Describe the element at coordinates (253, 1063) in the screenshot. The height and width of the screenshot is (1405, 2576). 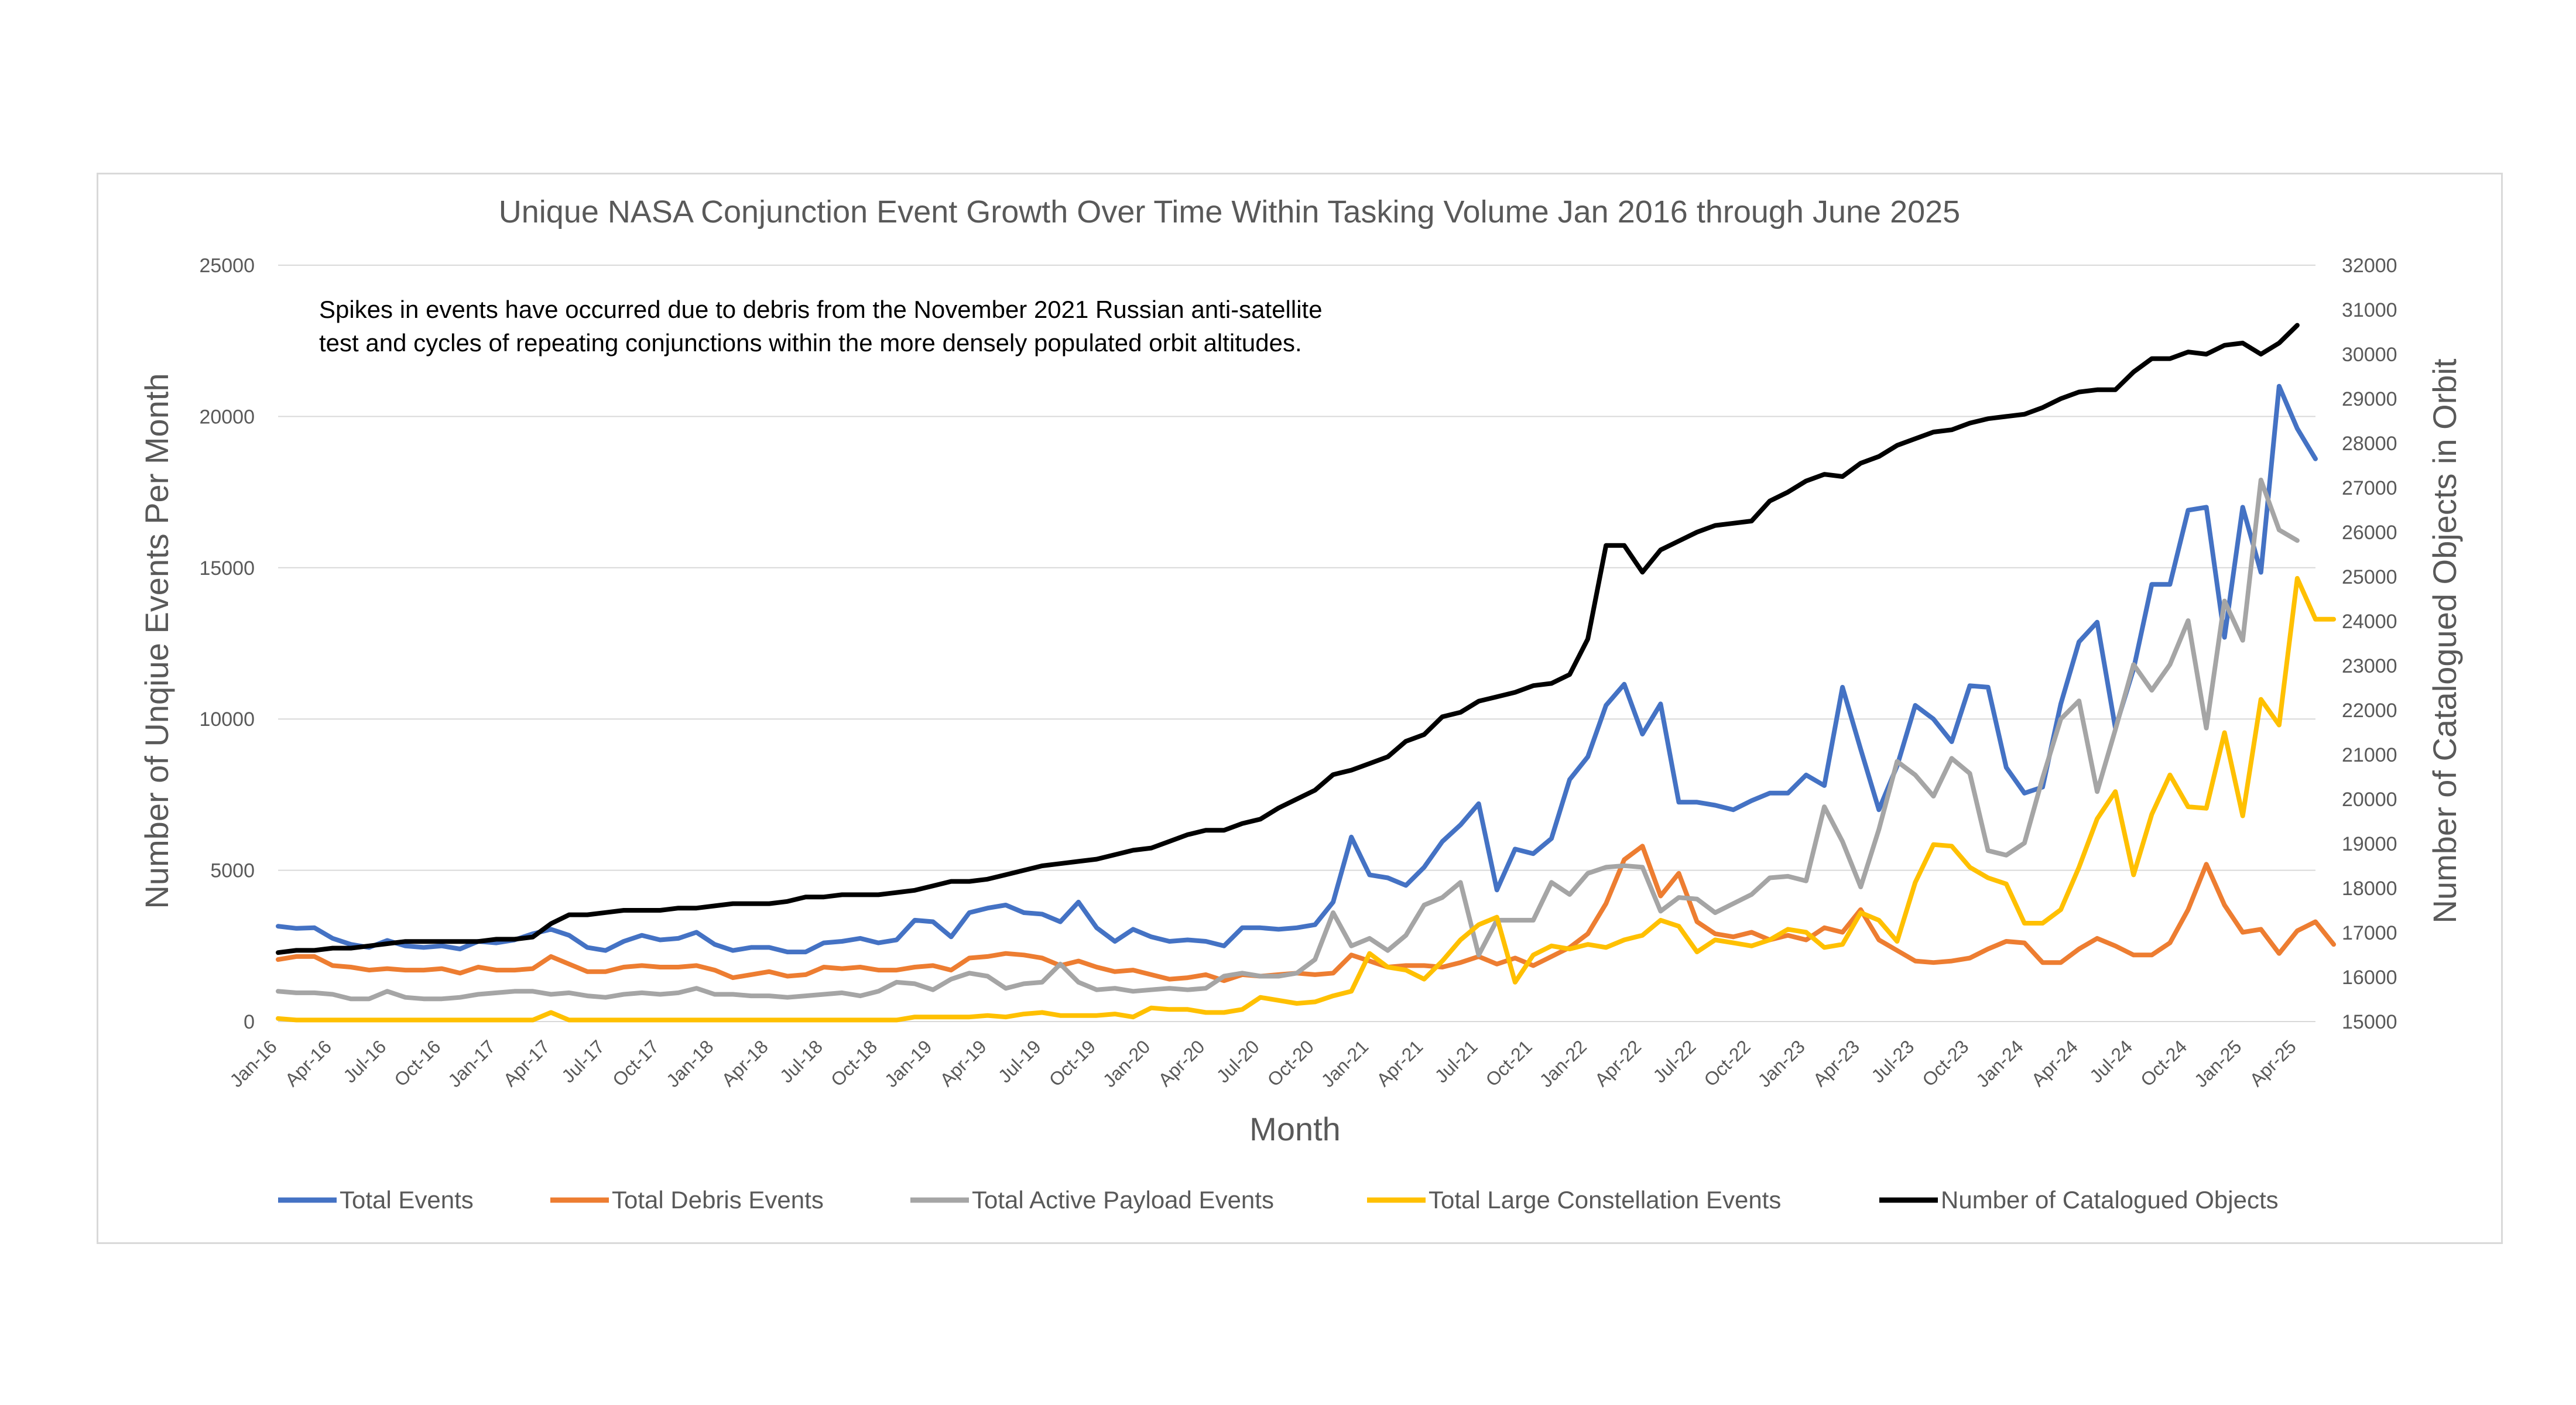
I see `x-tick-label: Jan-16` at that location.